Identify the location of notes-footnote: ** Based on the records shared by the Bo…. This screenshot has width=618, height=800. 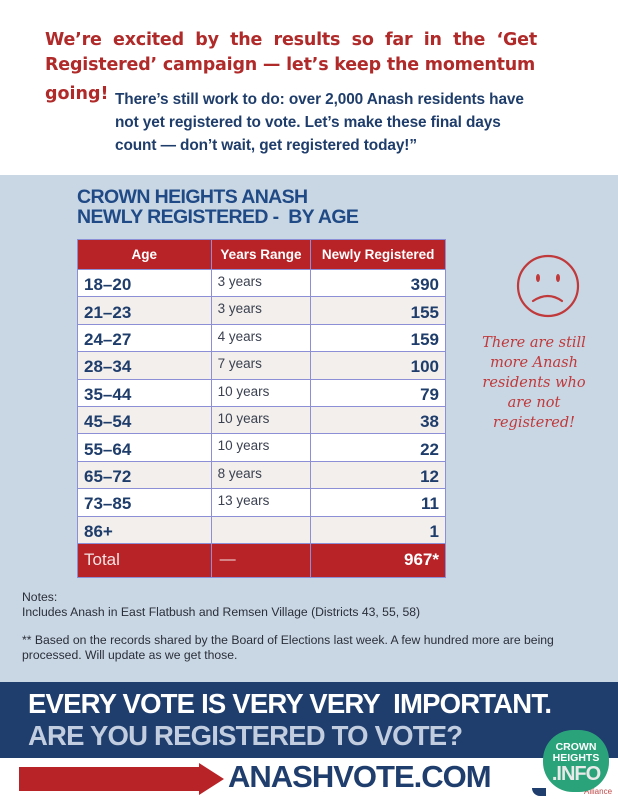
(288, 647).